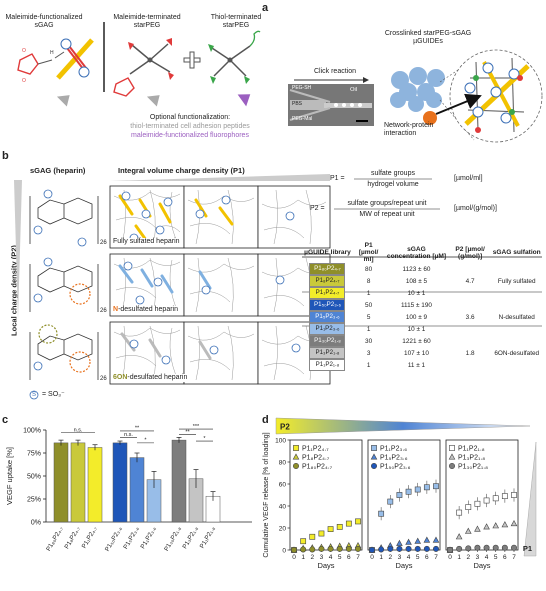  I want to click on oil-label: Oil, so click(354, 90).